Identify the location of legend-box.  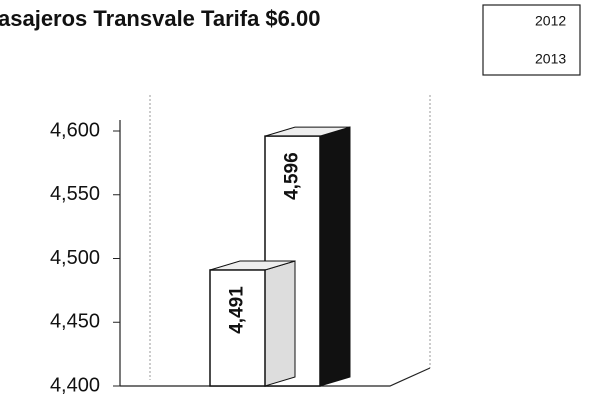
(531, 40).